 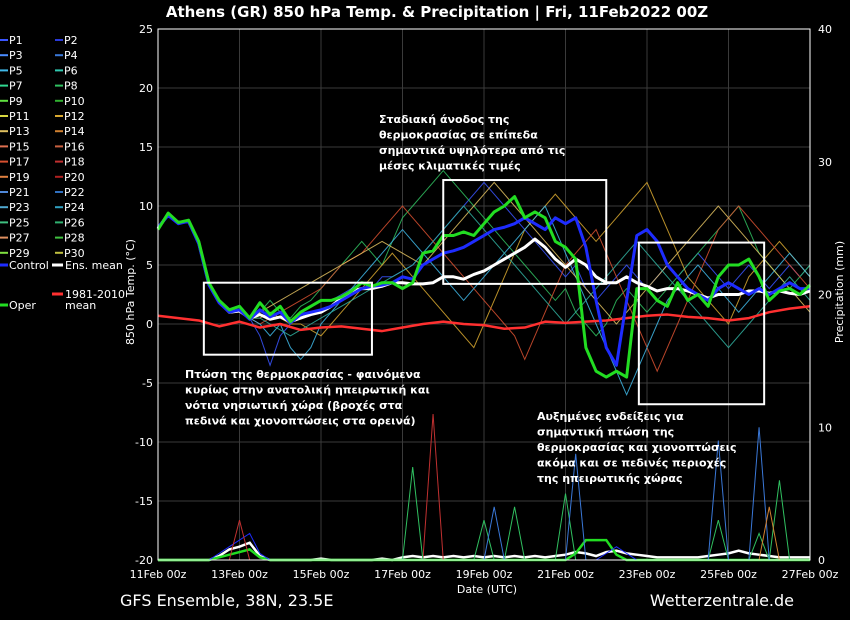 What do you see at coordinates (144, 442) in the screenshot?
I see `y-tick-label-7: -10` at bounding box center [144, 442].